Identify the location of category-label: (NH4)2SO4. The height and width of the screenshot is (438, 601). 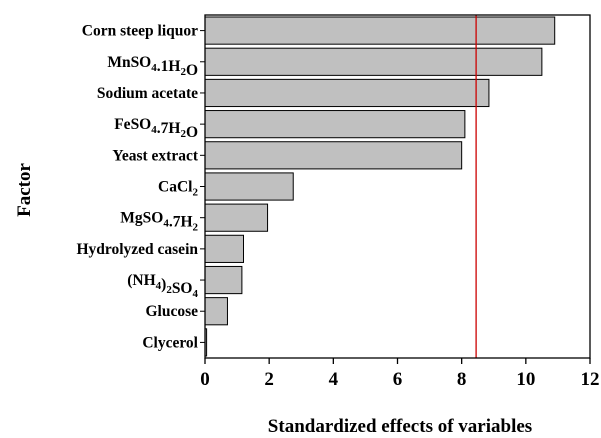
(162, 286).